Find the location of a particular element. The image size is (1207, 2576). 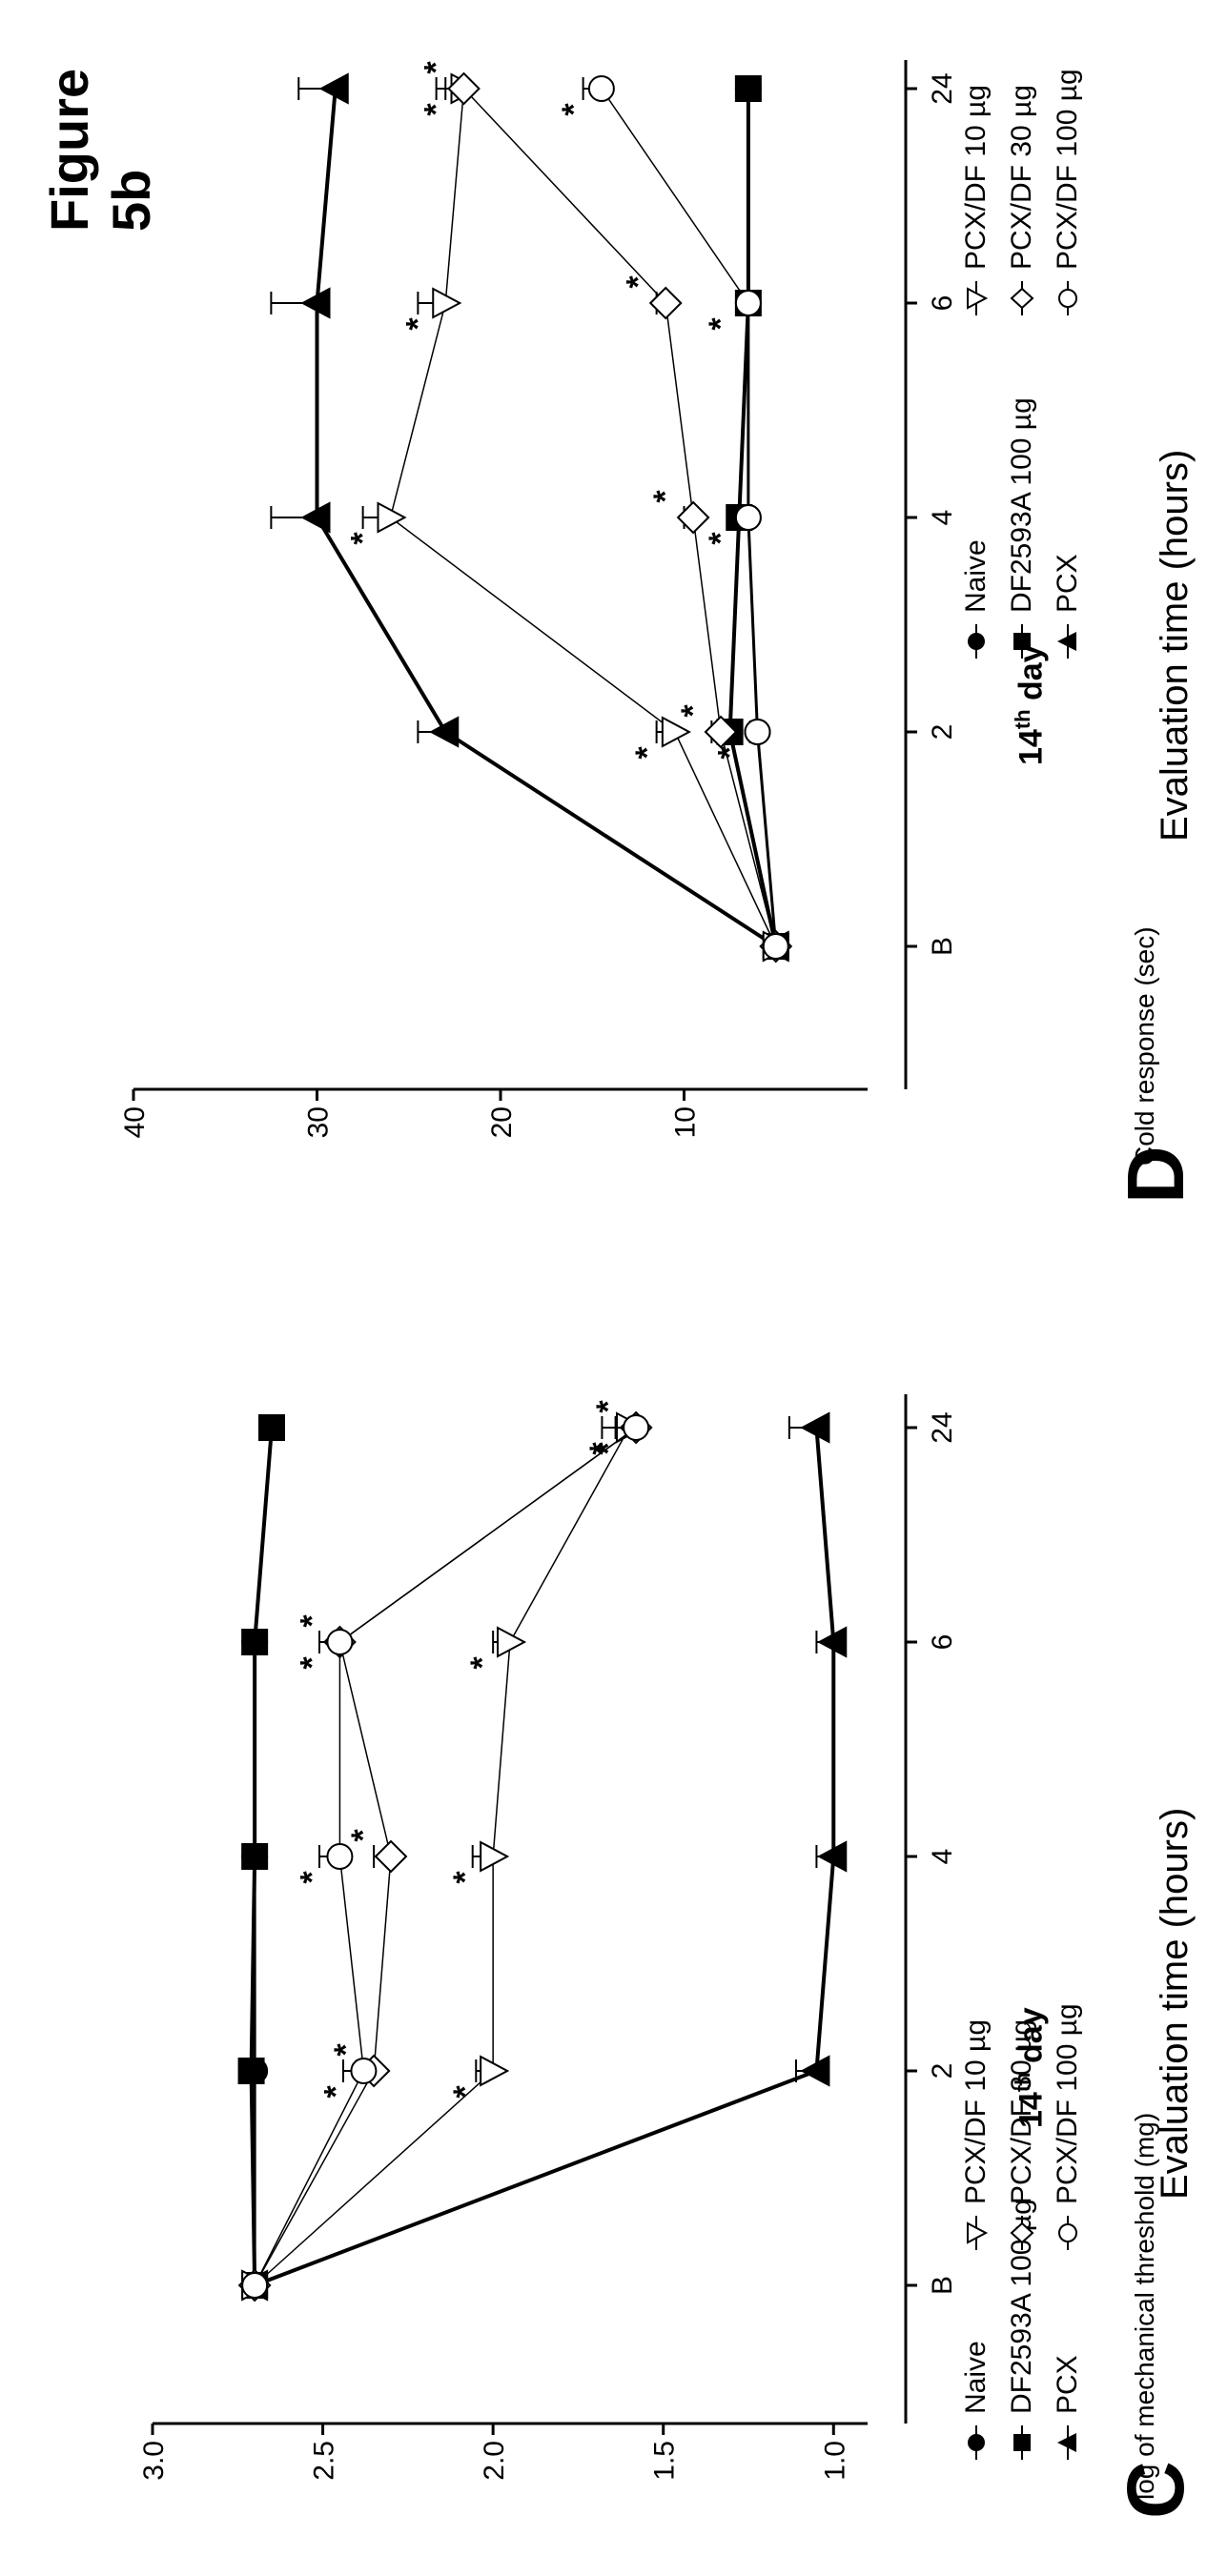

panel-d-y-tick-label: 30 is located at coordinates (319, 1122).